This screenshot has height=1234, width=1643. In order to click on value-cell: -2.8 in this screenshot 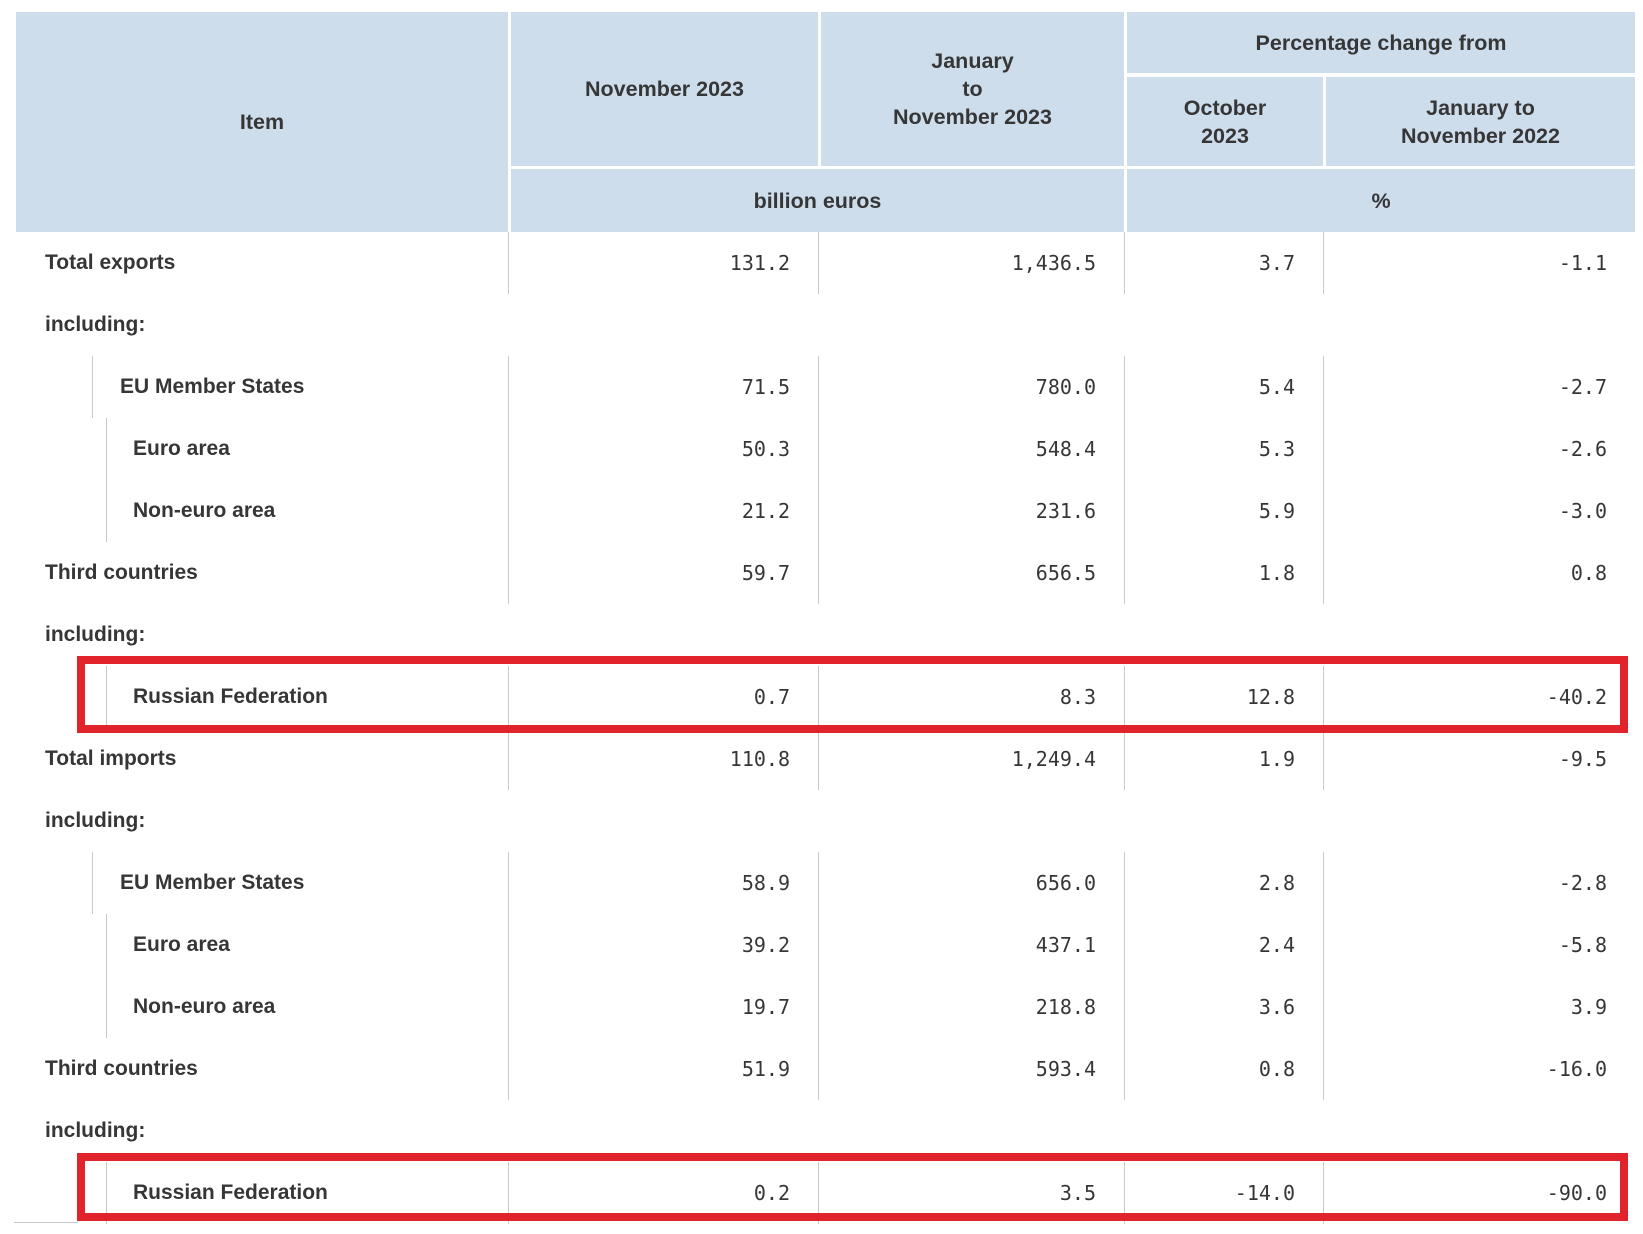, I will do `click(1479, 883)`.